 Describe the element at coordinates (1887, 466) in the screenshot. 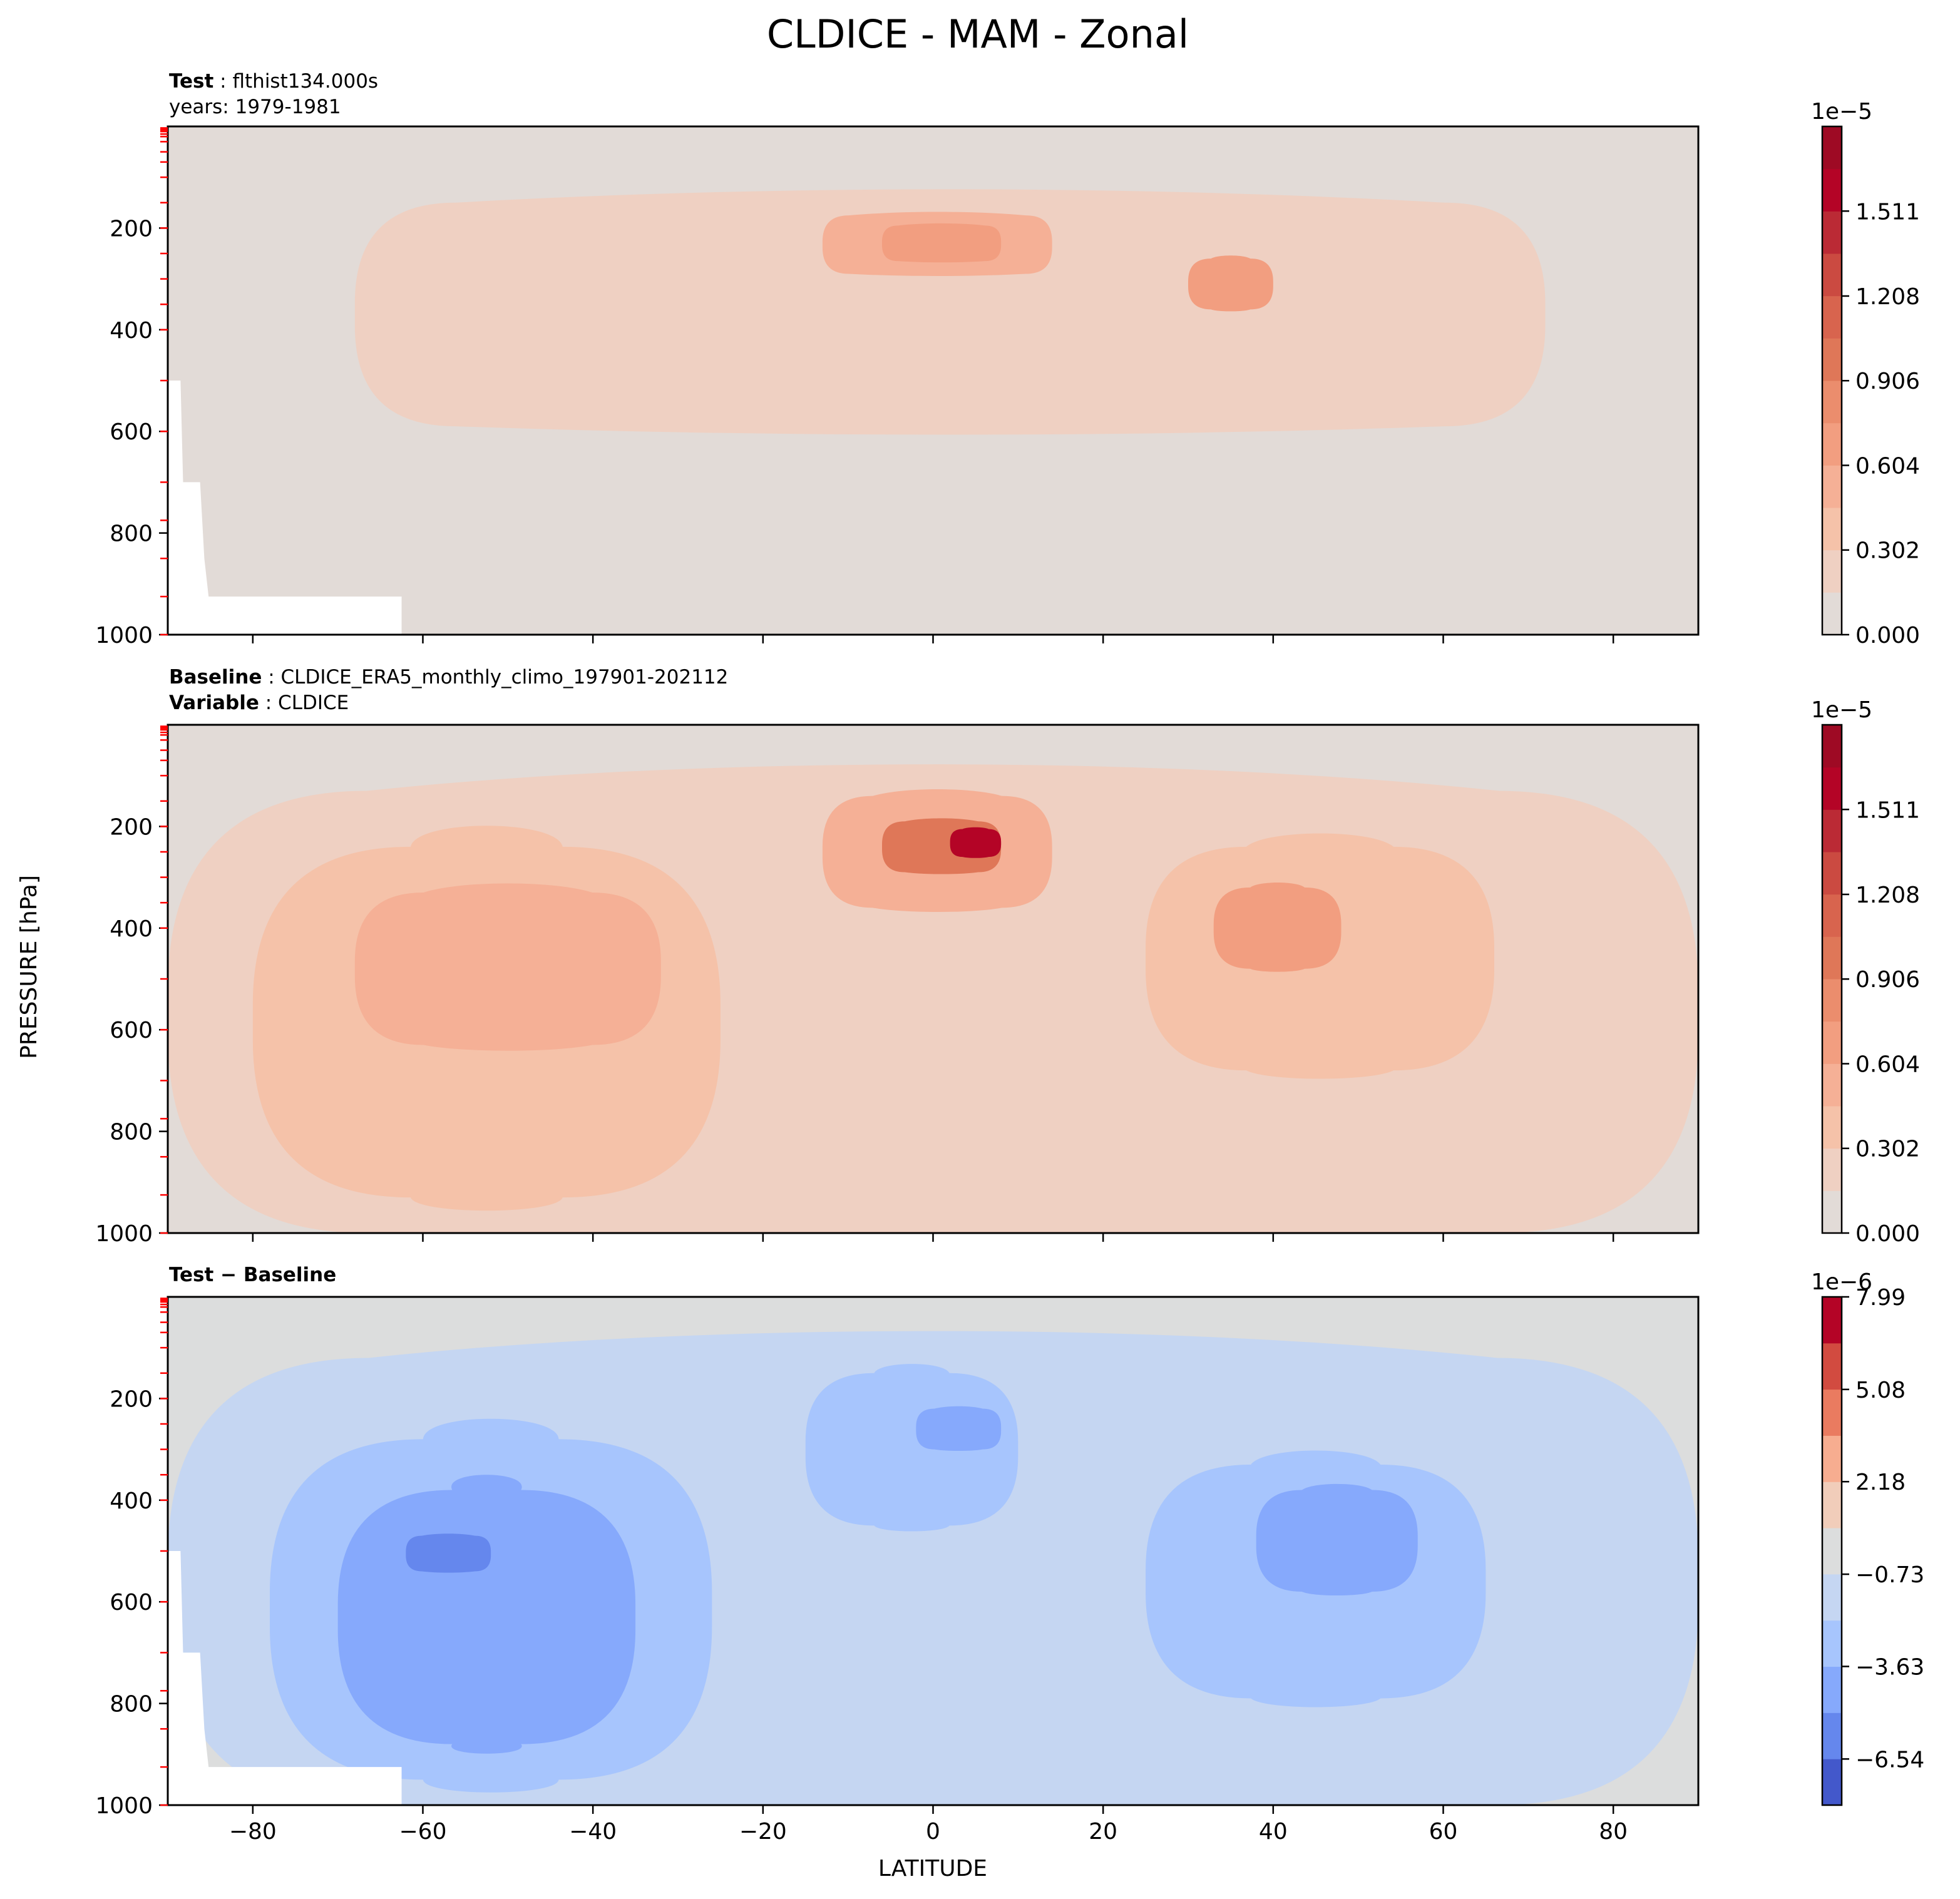

I see `test-colorbar-tick-label-2: 0.604` at that location.